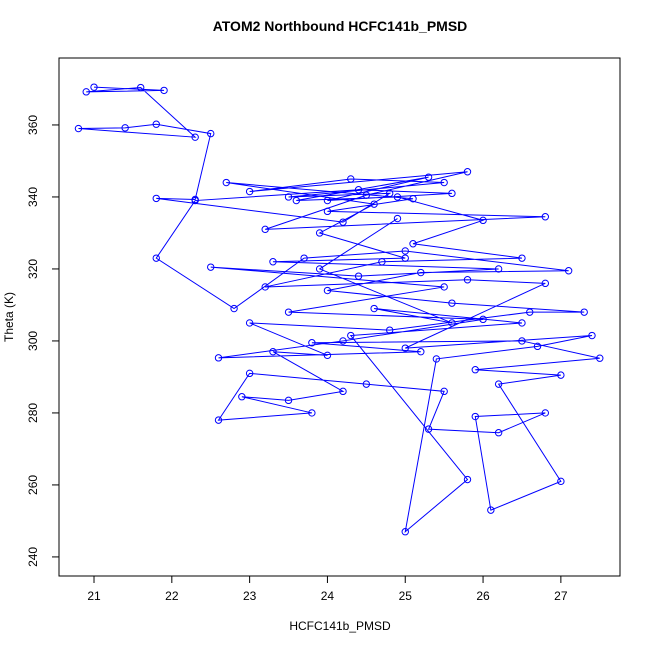  What do you see at coordinates (33, 413) in the screenshot?
I see `y-tick-label: 280` at bounding box center [33, 413].